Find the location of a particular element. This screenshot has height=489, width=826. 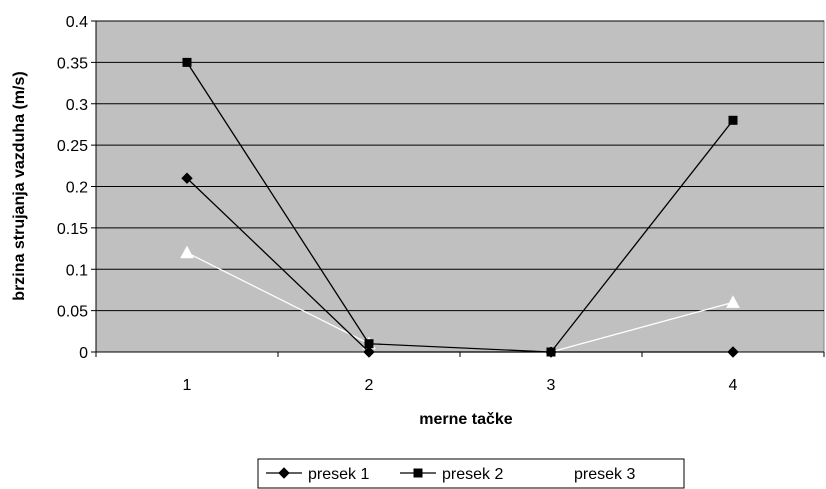

x-tick-label: 1 is located at coordinates (187, 385).